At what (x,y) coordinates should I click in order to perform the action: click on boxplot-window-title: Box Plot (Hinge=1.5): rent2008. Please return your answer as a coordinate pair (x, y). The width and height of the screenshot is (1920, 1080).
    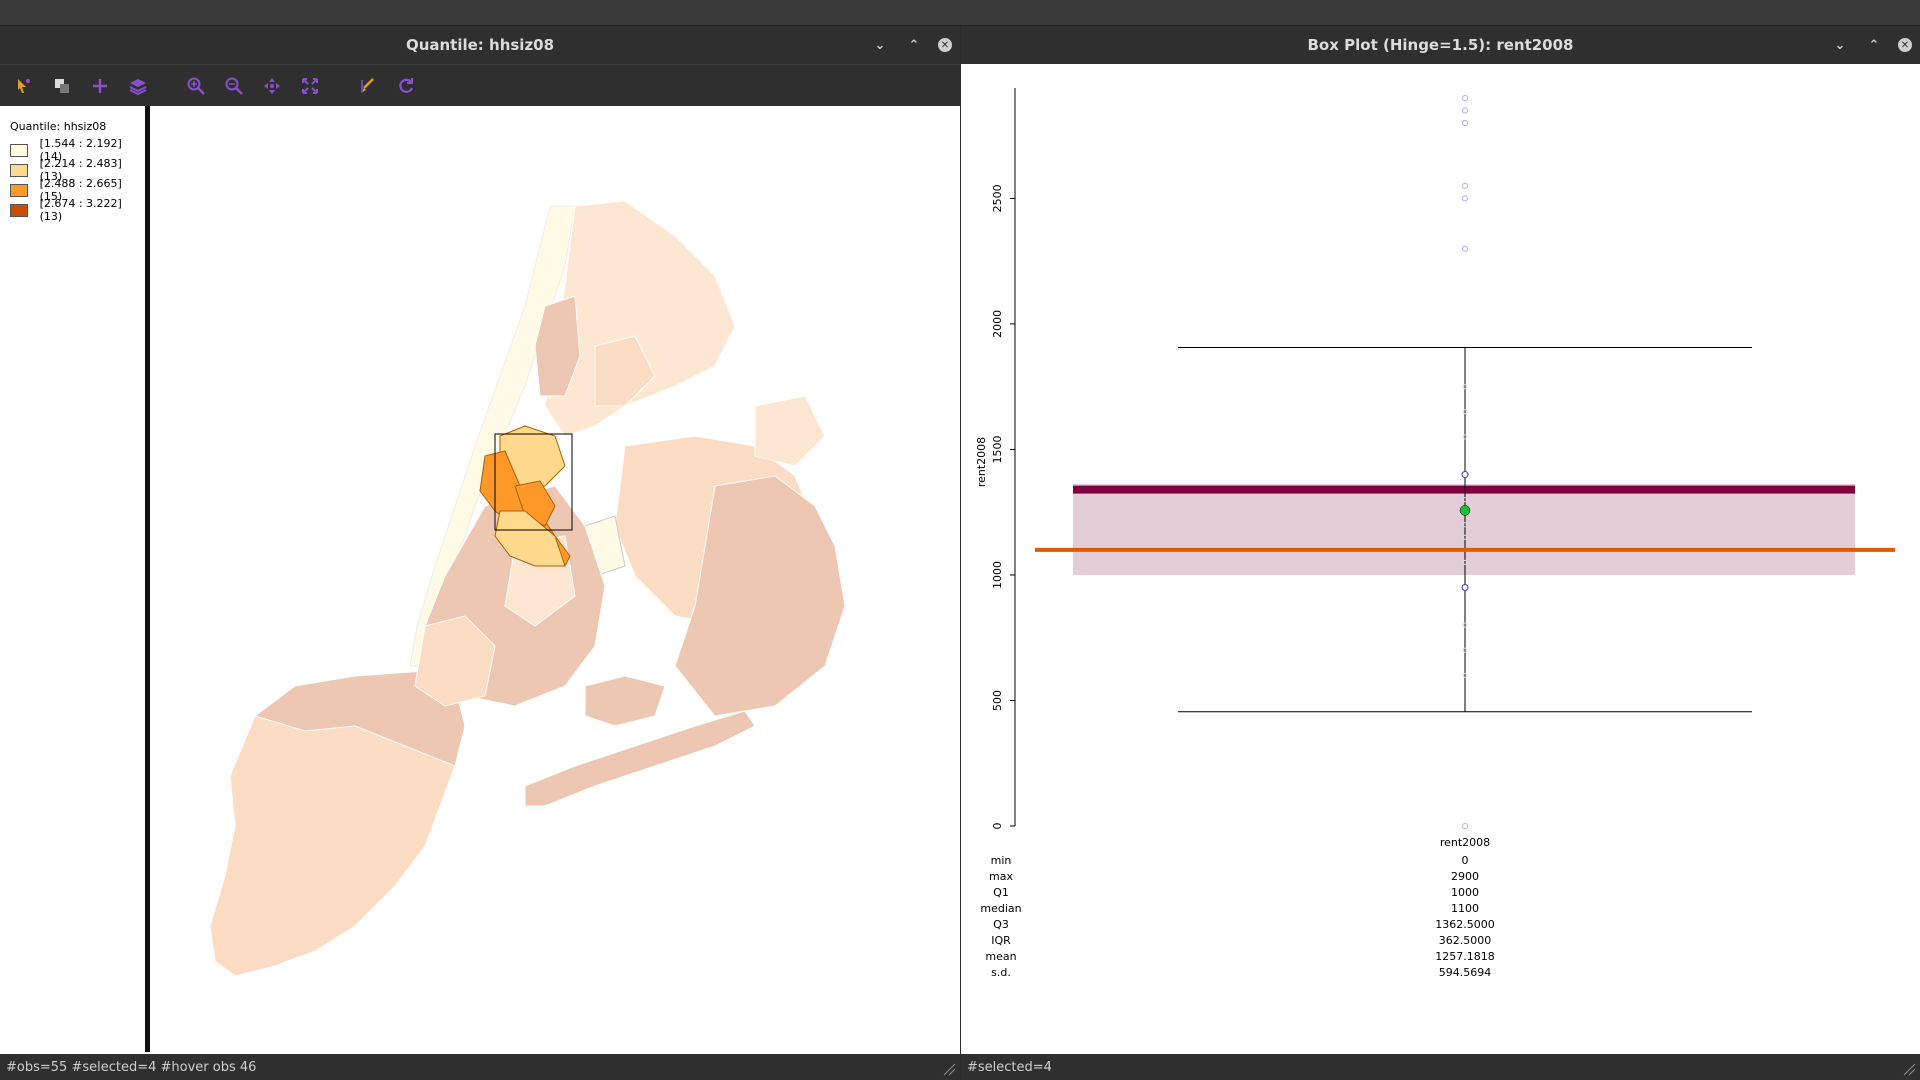
    Looking at the image, I should click on (1440, 45).